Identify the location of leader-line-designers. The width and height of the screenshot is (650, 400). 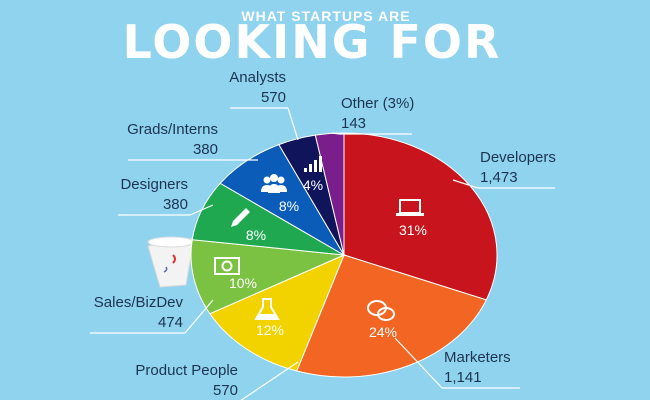
(166, 210).